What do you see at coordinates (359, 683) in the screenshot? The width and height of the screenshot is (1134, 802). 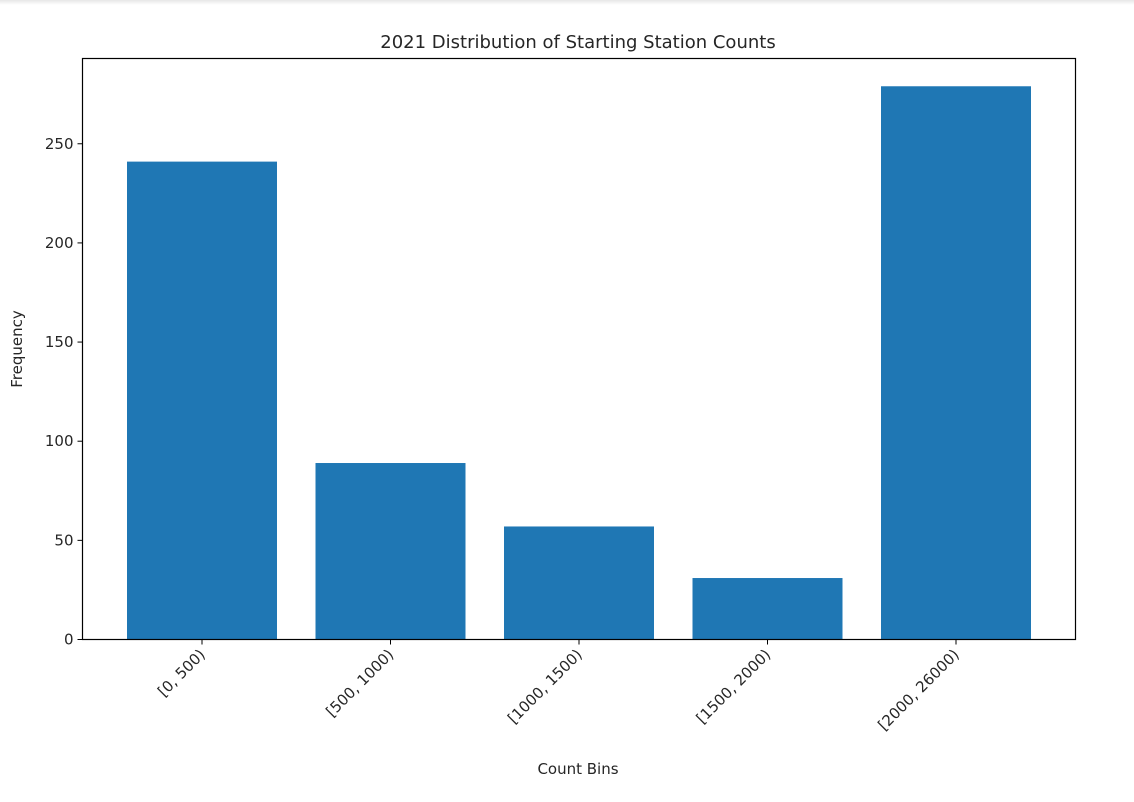 I see `x-tick-label: [500, 1000)` at bounding box center [359, 683].